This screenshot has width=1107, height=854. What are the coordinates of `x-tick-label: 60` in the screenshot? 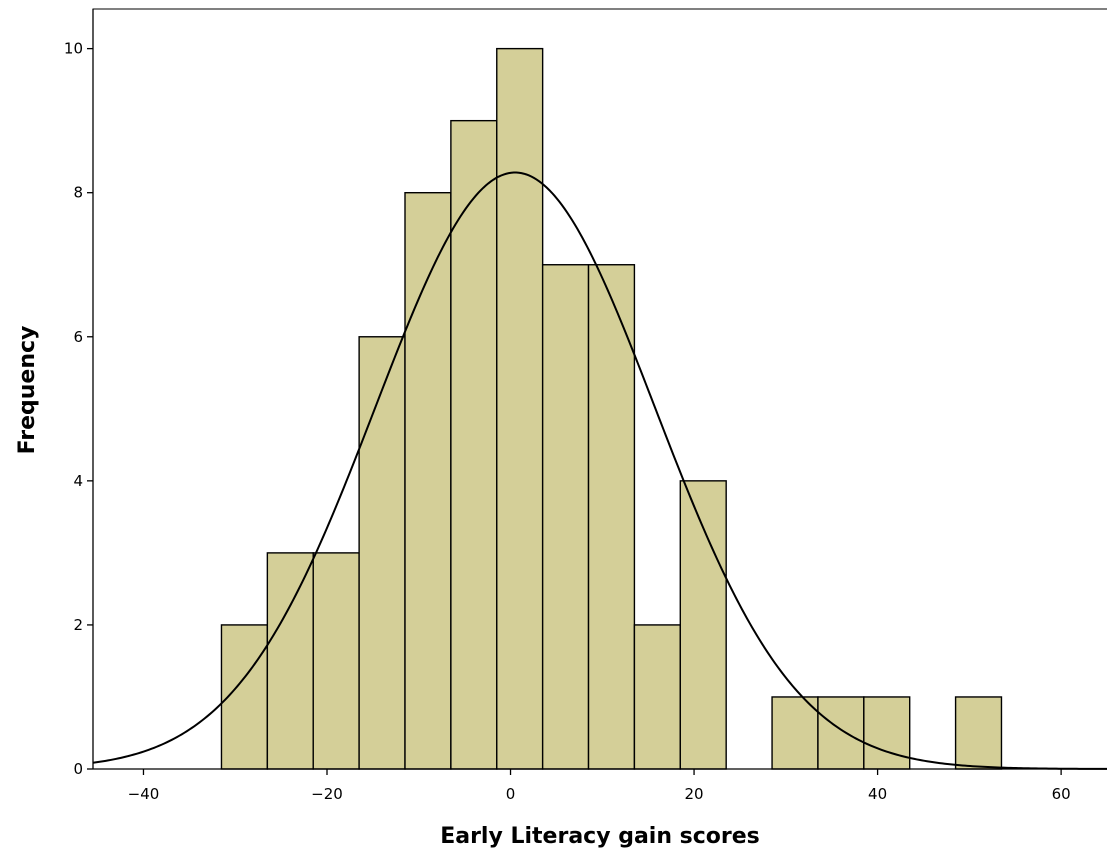 It's located at (1061, 794).